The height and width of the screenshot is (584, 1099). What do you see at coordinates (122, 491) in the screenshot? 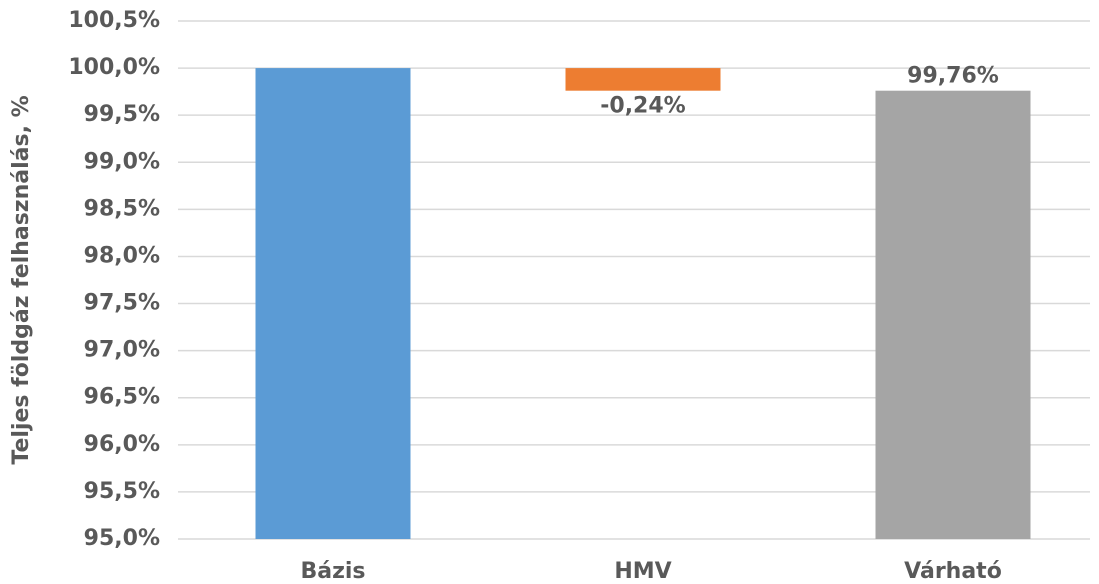
I see `y-tick-label: 95,5%` at bounding box center [122, 491].